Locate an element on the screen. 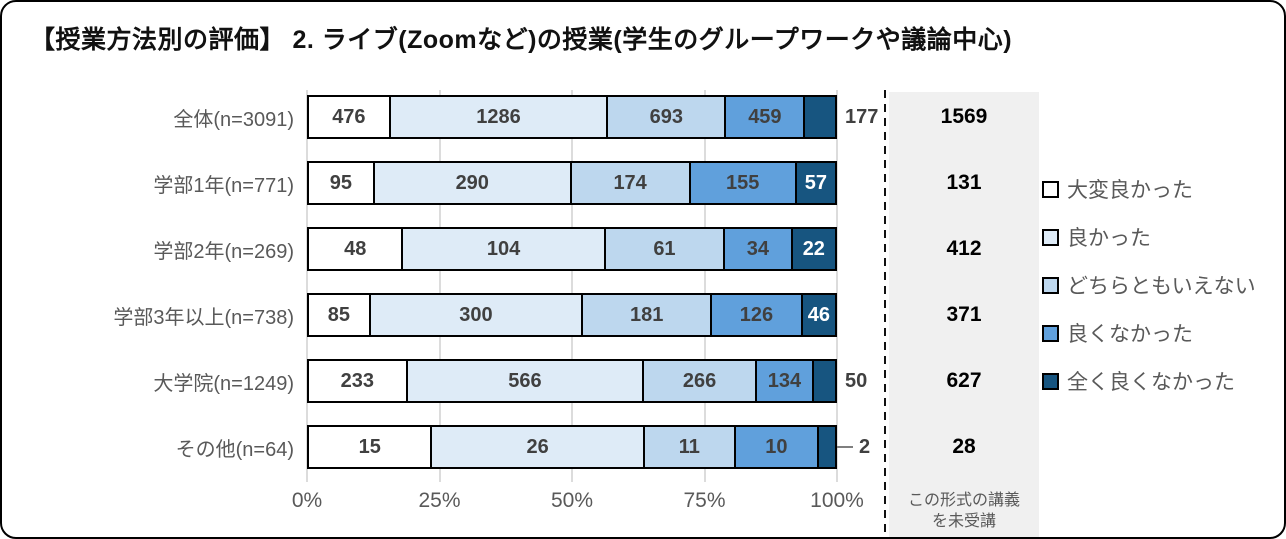 The height and width of the screenshot is (539, 1286). bar-segment: 34 is located at coordinates (759, 249).